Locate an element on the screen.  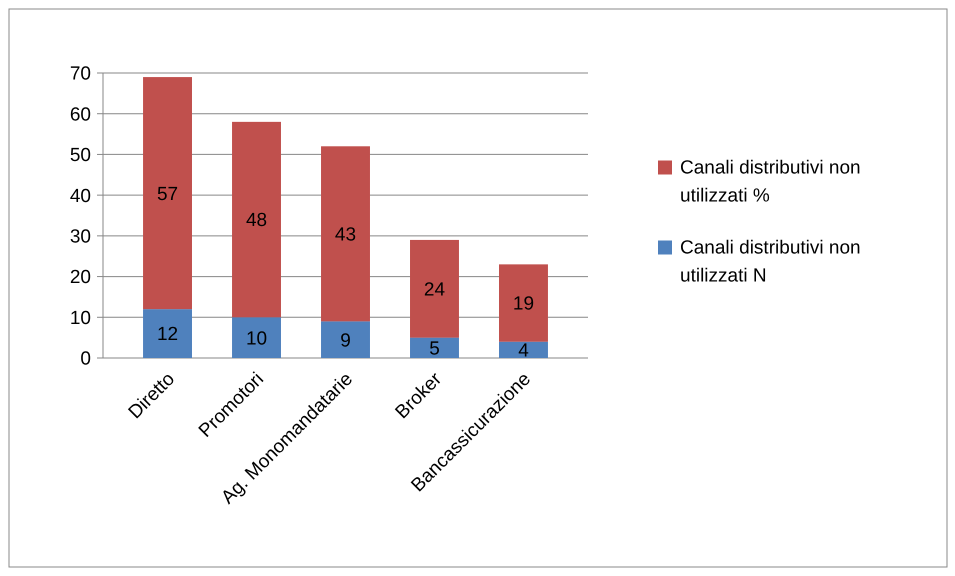
data-label: 4 is located at coordinates (524, 351).